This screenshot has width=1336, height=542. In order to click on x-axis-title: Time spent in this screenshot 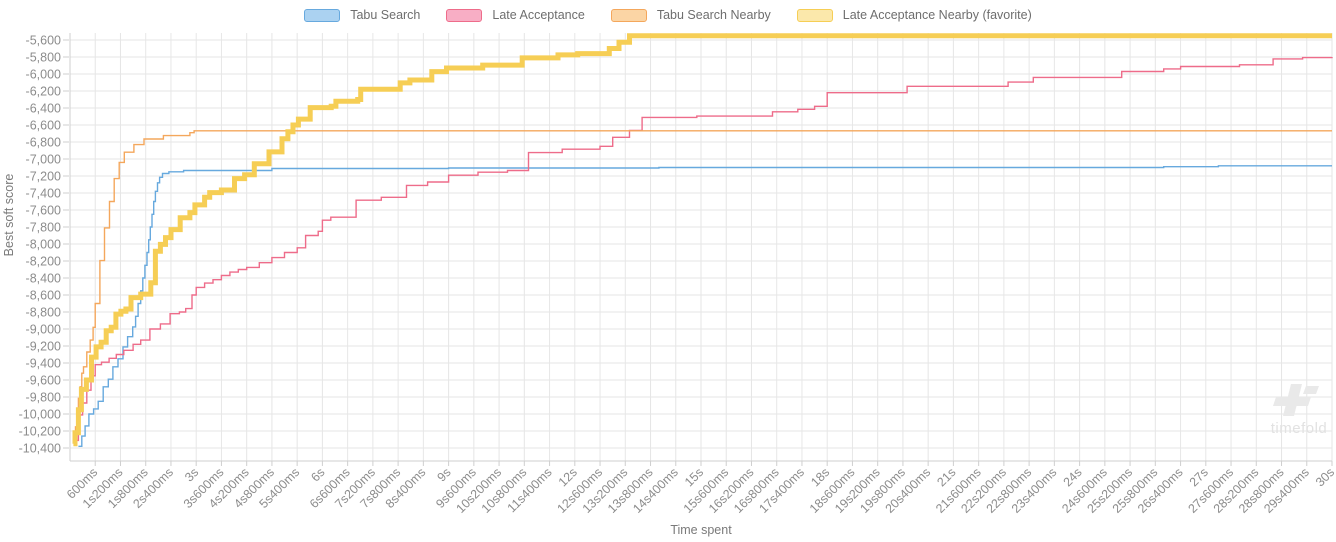, I will do `click(701, 530)`.